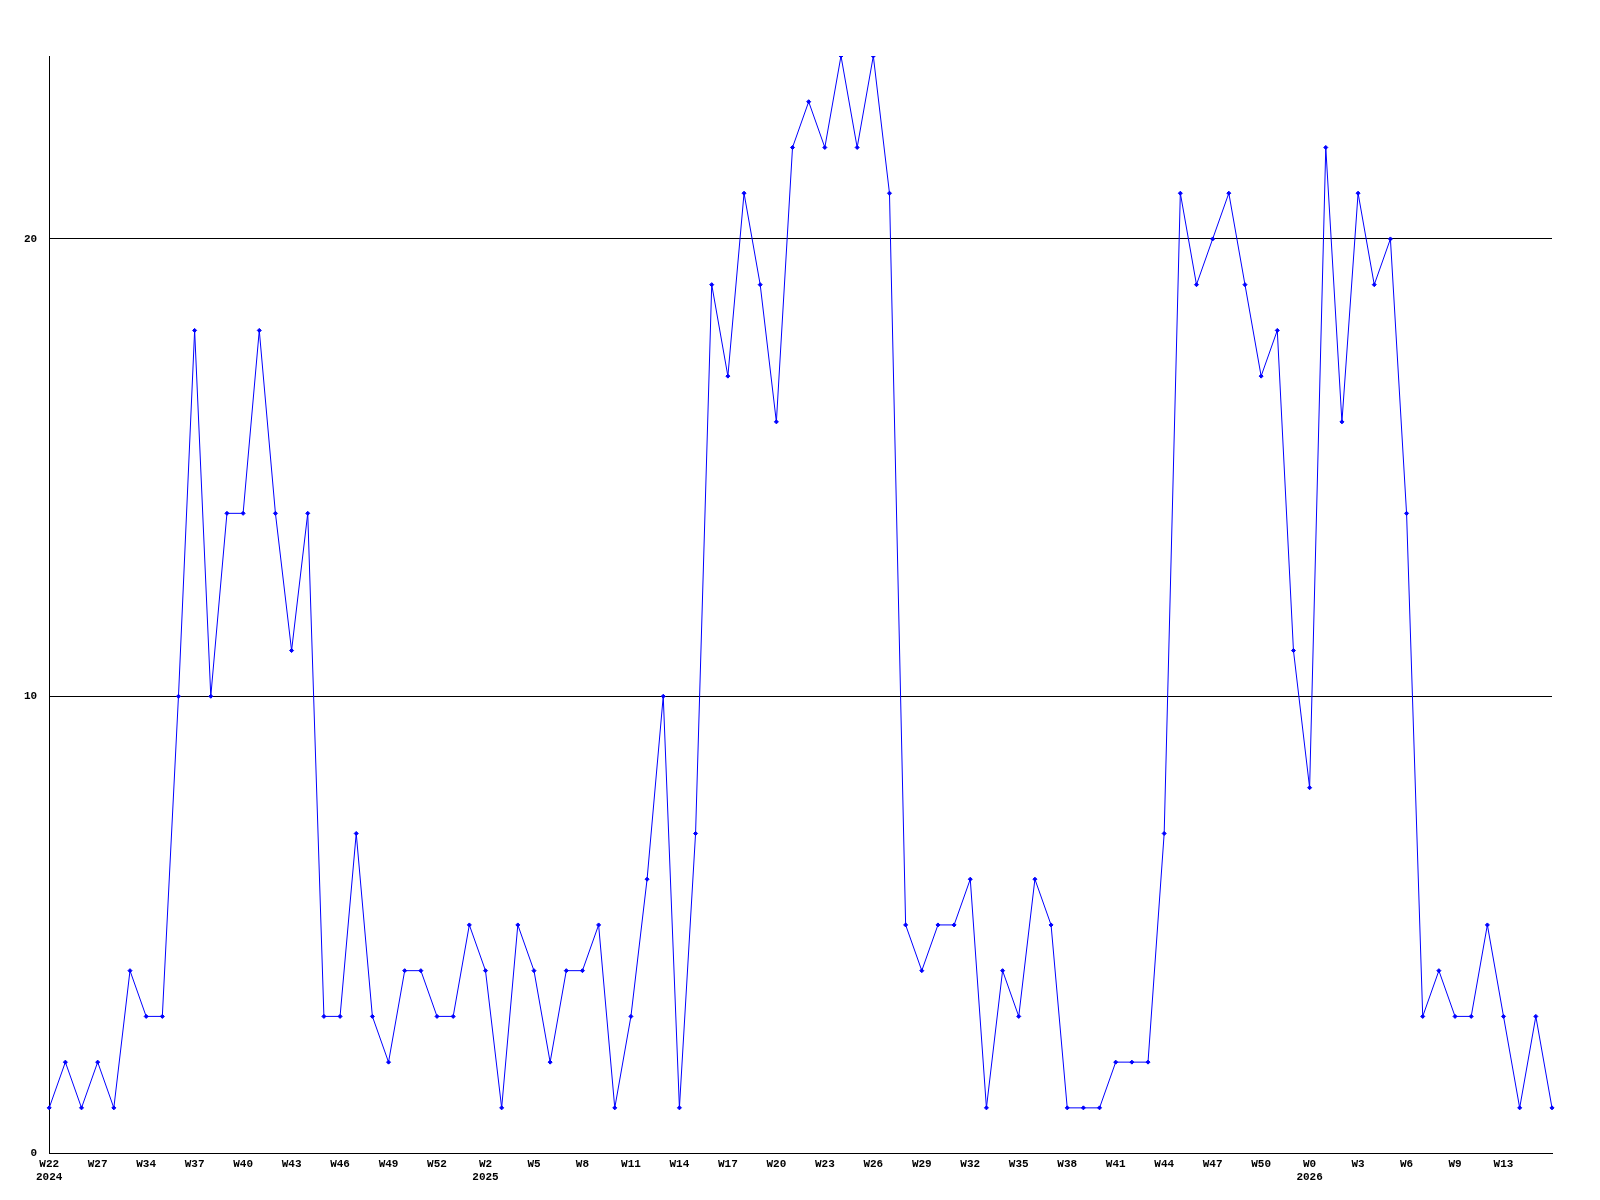 Image resolution: width=1600 pixels, height=1200 pixels. Describe the element at coordinates (727, 1163) in the screenshot. I see `x-tick-label: W17` at that location.